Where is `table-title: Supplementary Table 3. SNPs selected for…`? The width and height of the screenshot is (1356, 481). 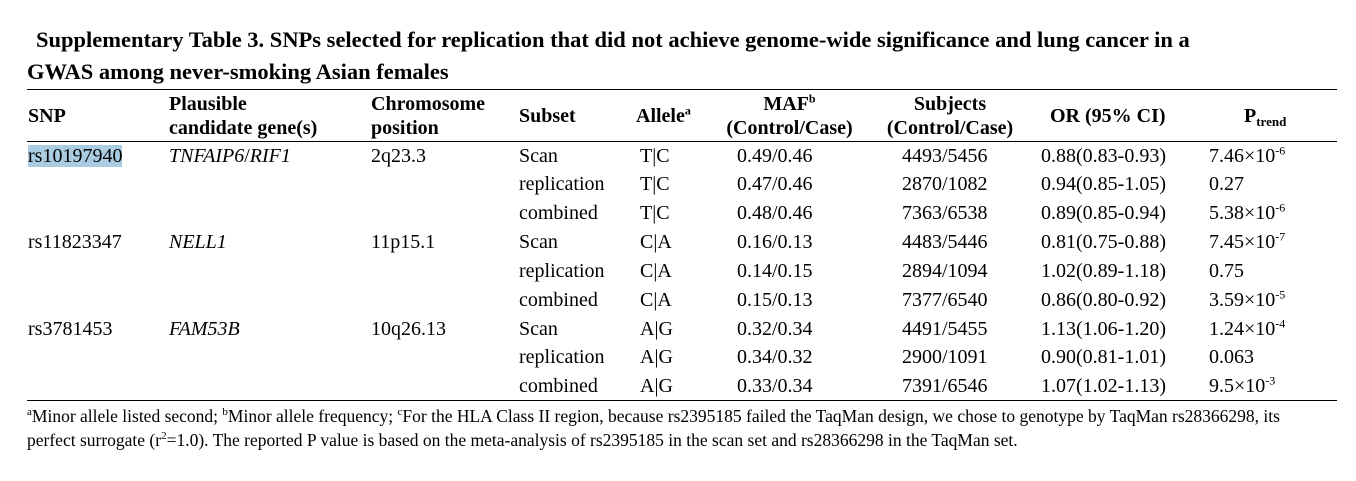 table-title: Supplementary Table 3. SNPs selected for… is located at coordinates (677, 56).